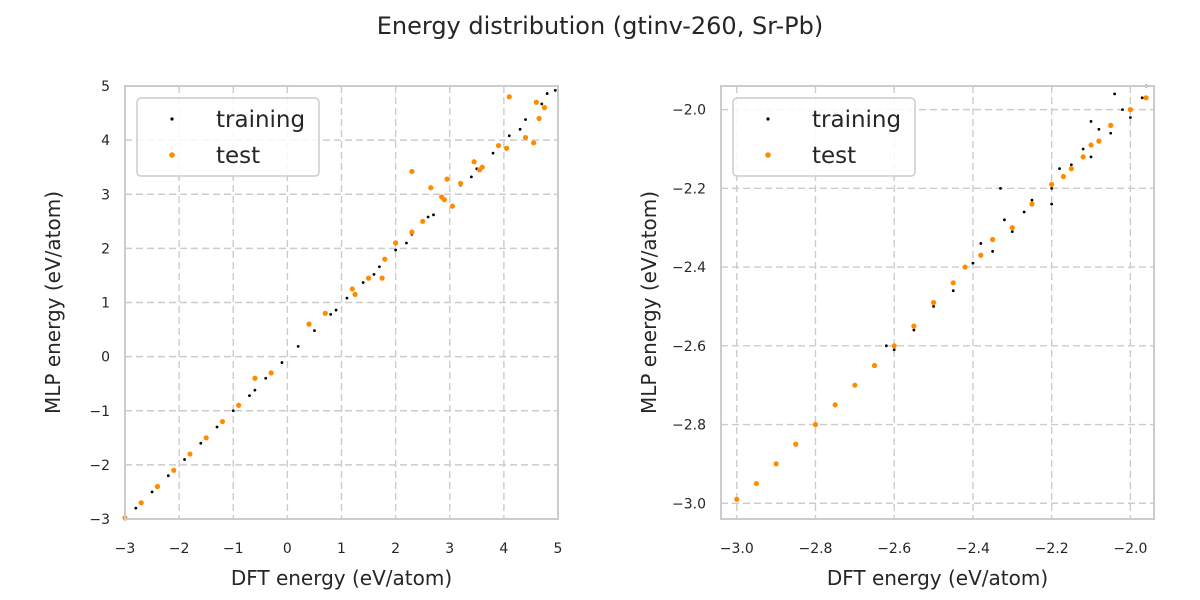 The width and height of the screenshot is (1200, 600). What do you see at coordinates (815, 549) in the screenshot?
I see `x-tick-label: −2.8` at bounding box center [815, 549].